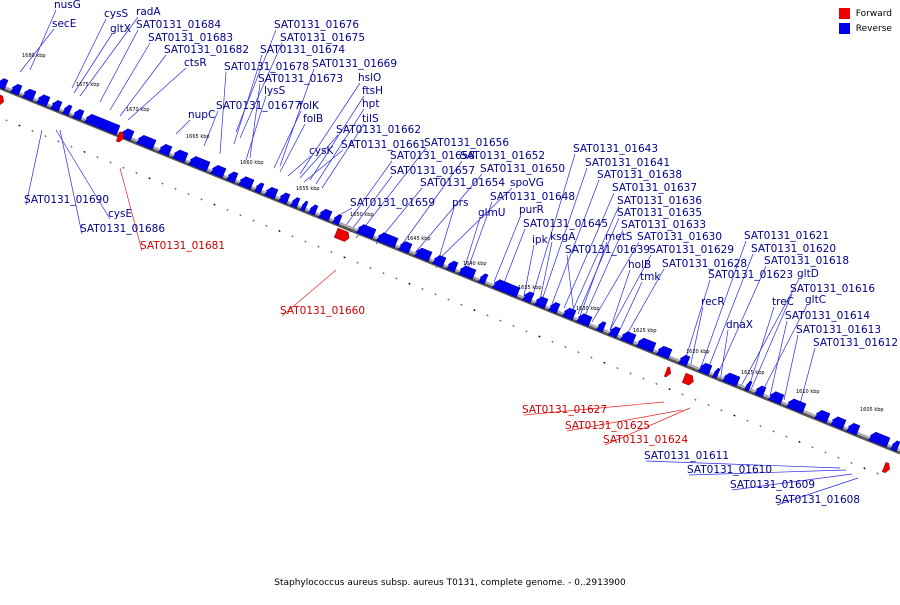 Image resolution: width=900 pixels, height=605 pixels. I want to click on reverse-gene-label: dnaX, so click(739, 325).